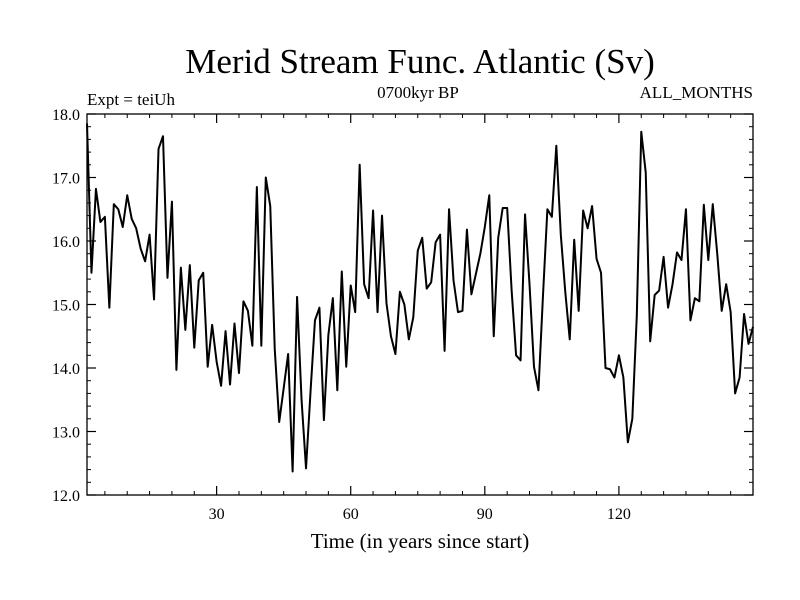 This screenshot has width=800, height=600. What do you see at coordinates (217, 514) in the screenshot?
I see `x-tick-label: 30` at bounding box center [217, 514].